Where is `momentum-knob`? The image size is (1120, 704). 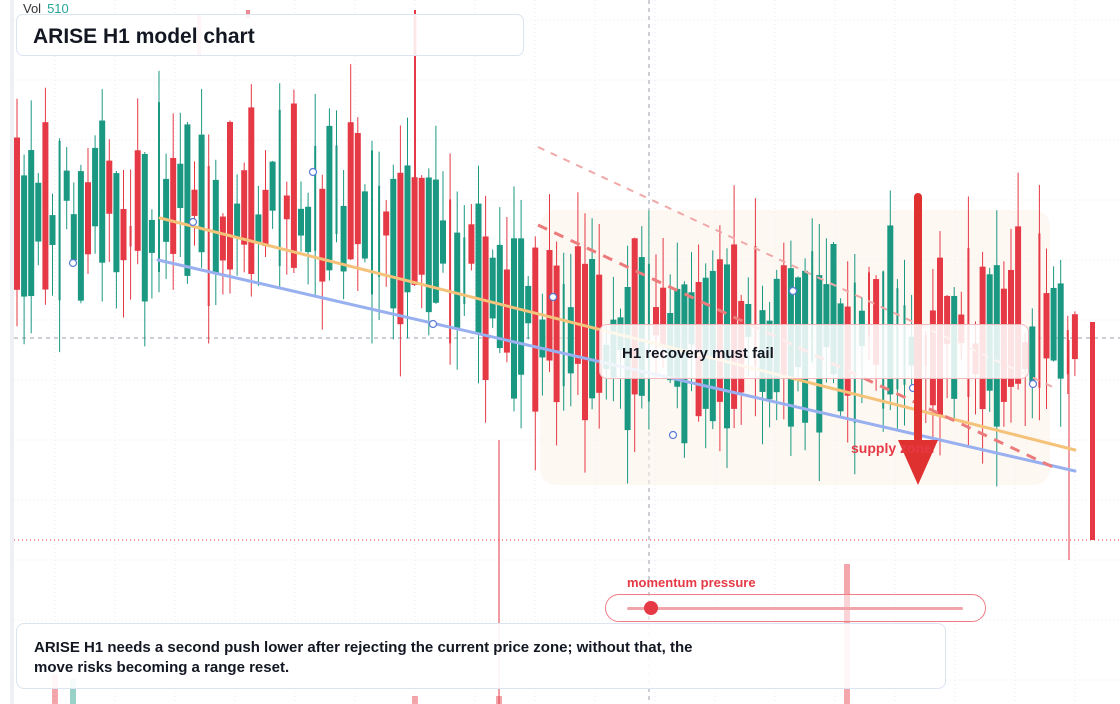
momentum-knob is located at coordinates (650, 608).